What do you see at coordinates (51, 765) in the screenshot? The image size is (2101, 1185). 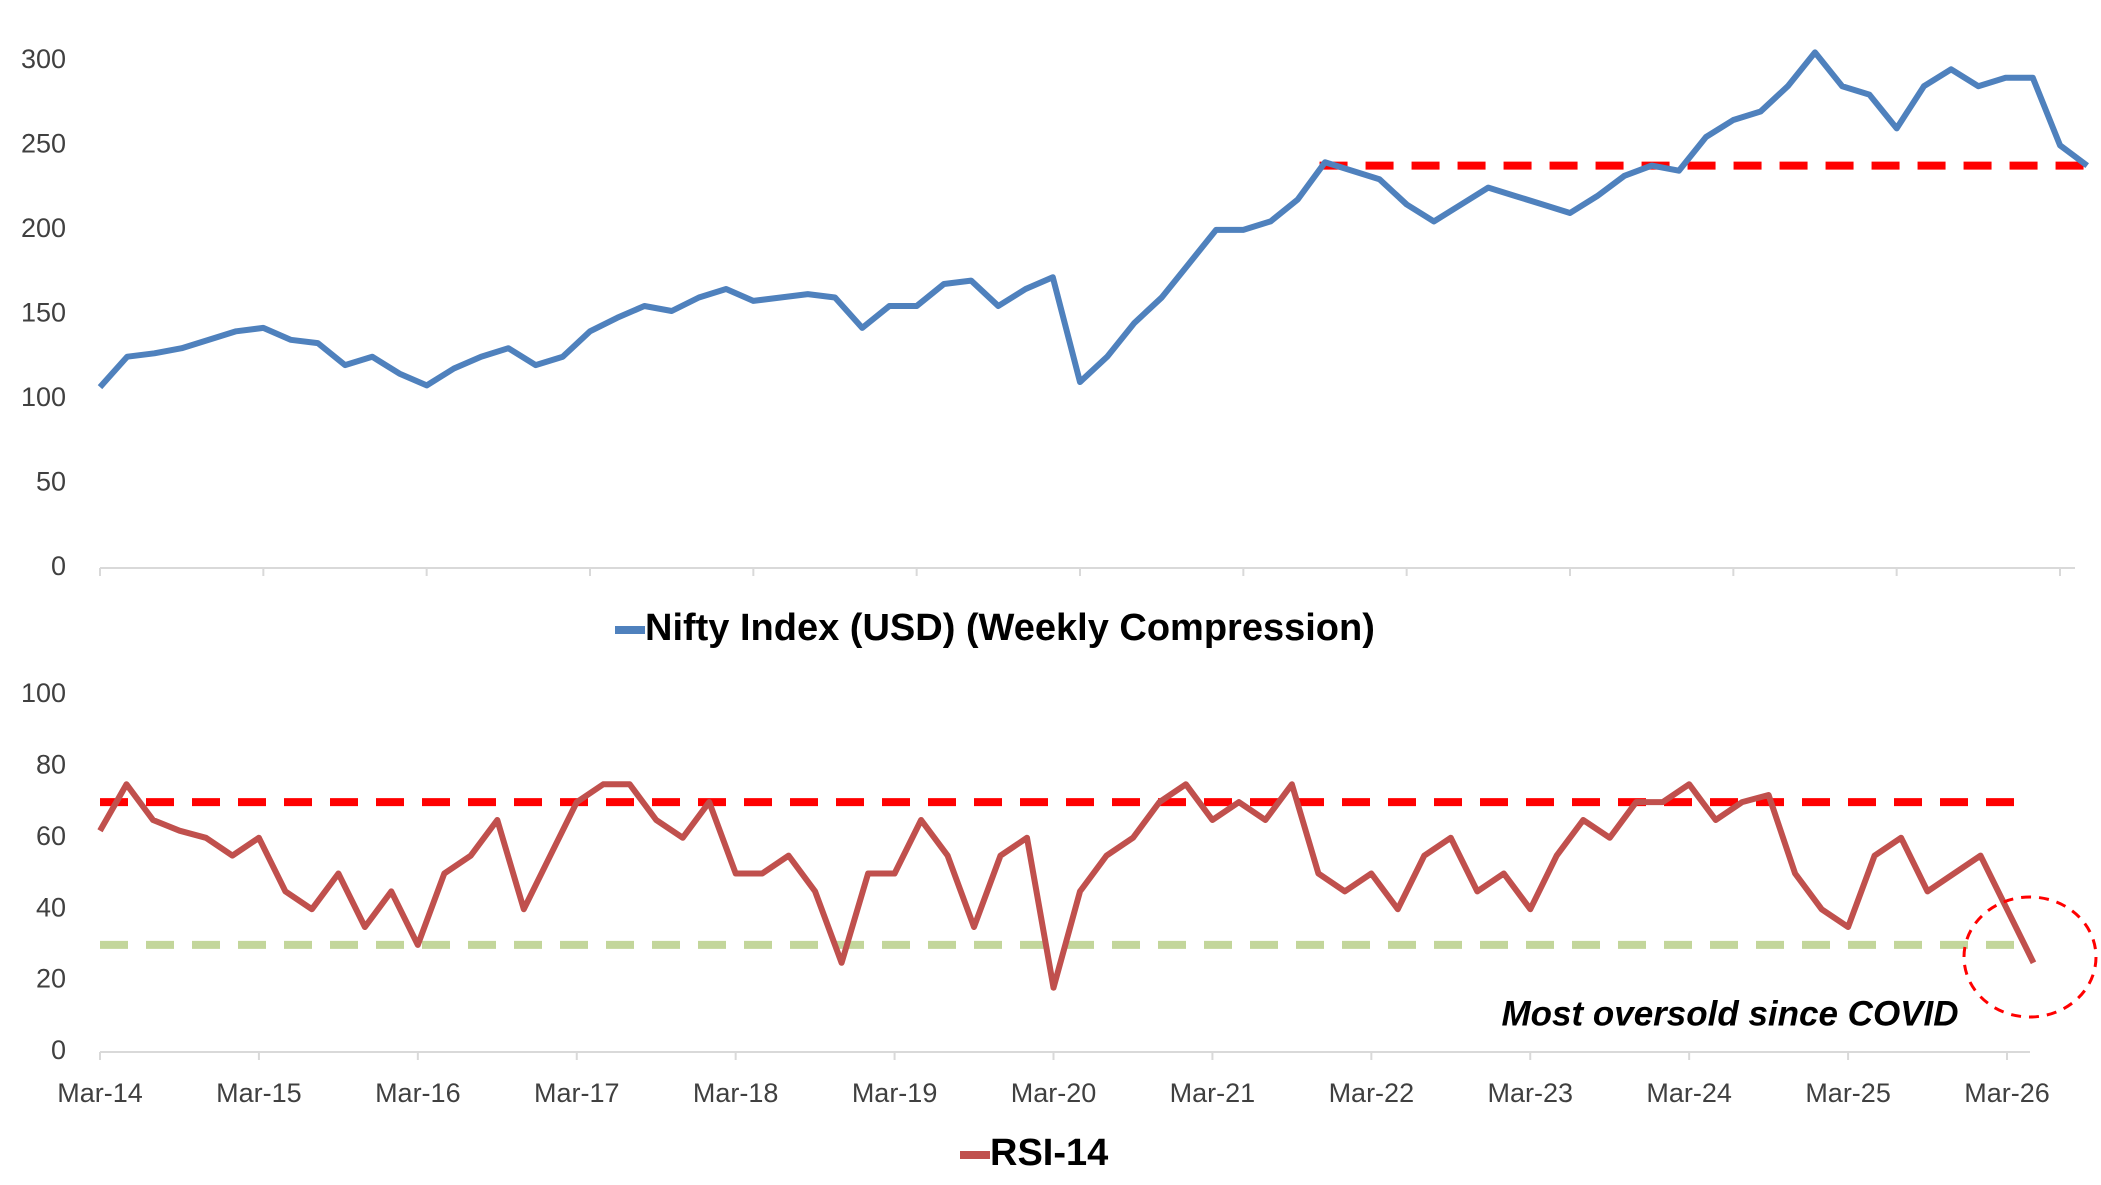 I see `y-tick-label: 80` at bounding box center [51, 765].